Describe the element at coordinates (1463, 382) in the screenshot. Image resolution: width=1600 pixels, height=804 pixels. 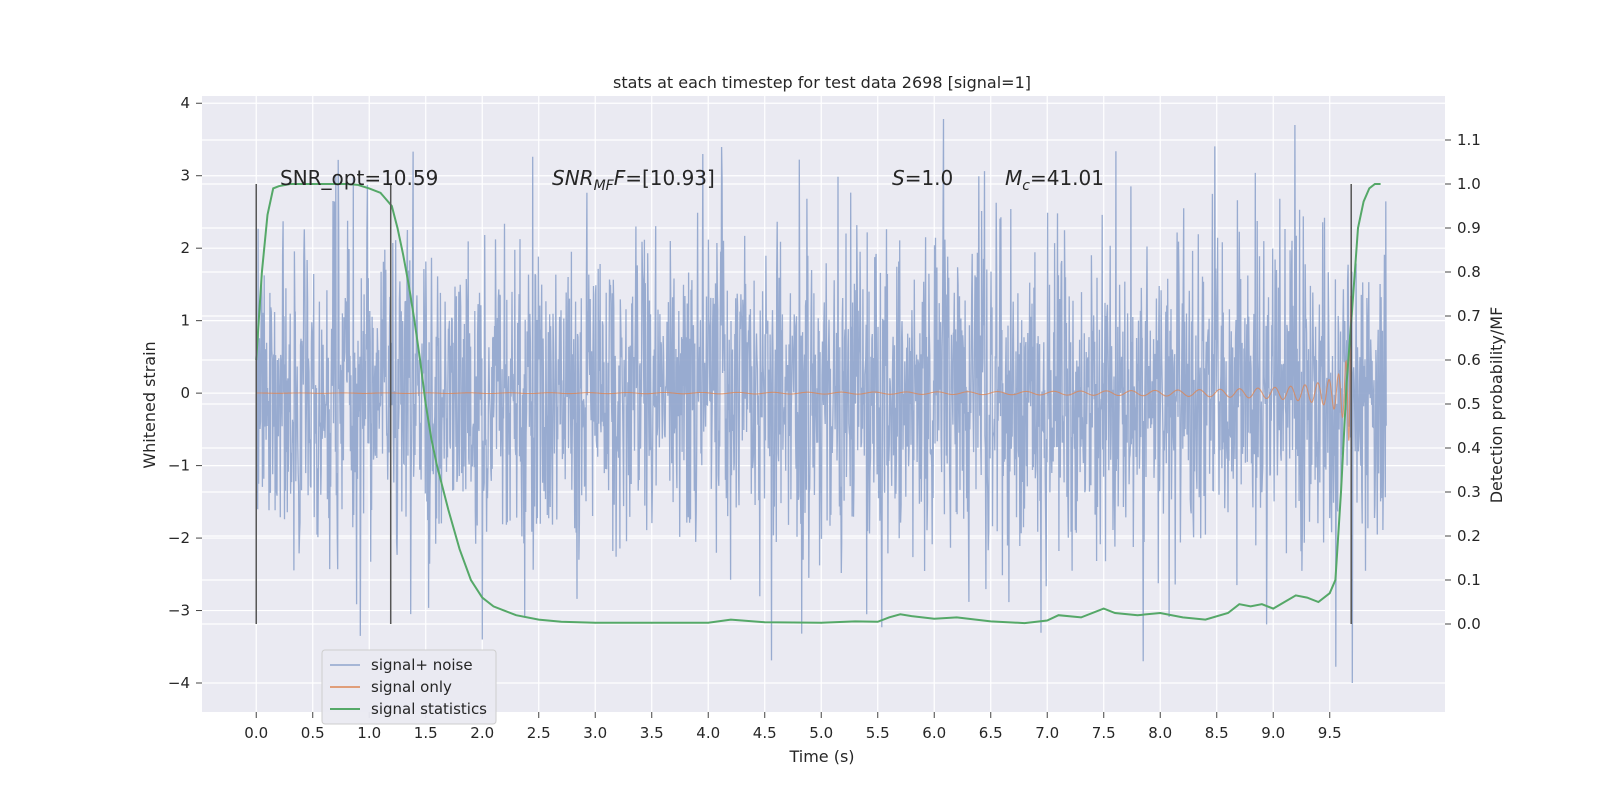
I see `right-axis-ticks: 1.1 1.0 0.9 0.8 0.7 0.6 0.5 0.4 0.3 0.2 0.1 0.0` at that location.